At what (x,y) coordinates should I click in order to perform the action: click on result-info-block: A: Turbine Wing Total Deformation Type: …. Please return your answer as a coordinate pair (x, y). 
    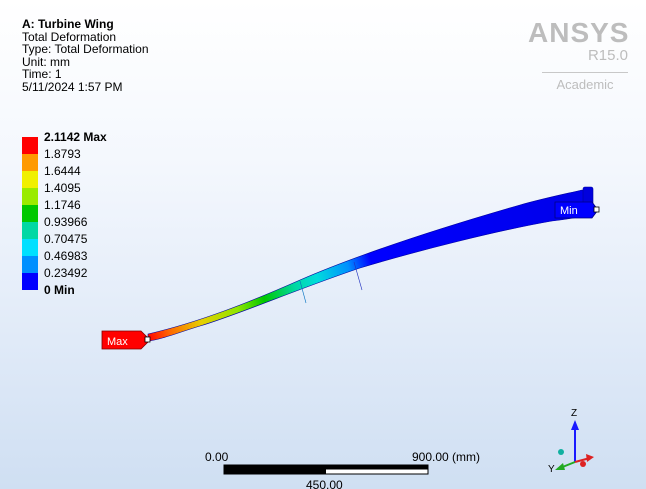
    Looking at the image, I should click on (85, 56).